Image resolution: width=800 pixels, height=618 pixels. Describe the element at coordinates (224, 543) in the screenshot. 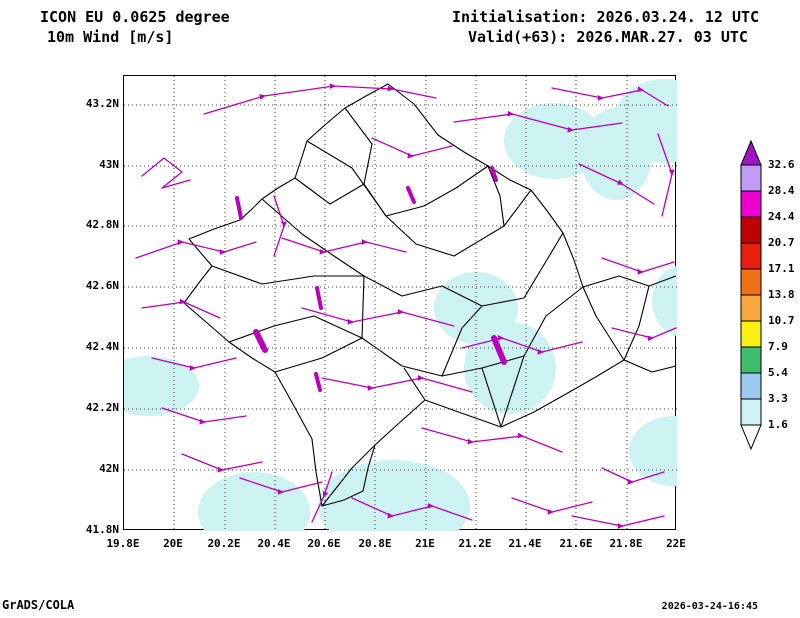

I see `x-tick-label: 20.2E` at that location.